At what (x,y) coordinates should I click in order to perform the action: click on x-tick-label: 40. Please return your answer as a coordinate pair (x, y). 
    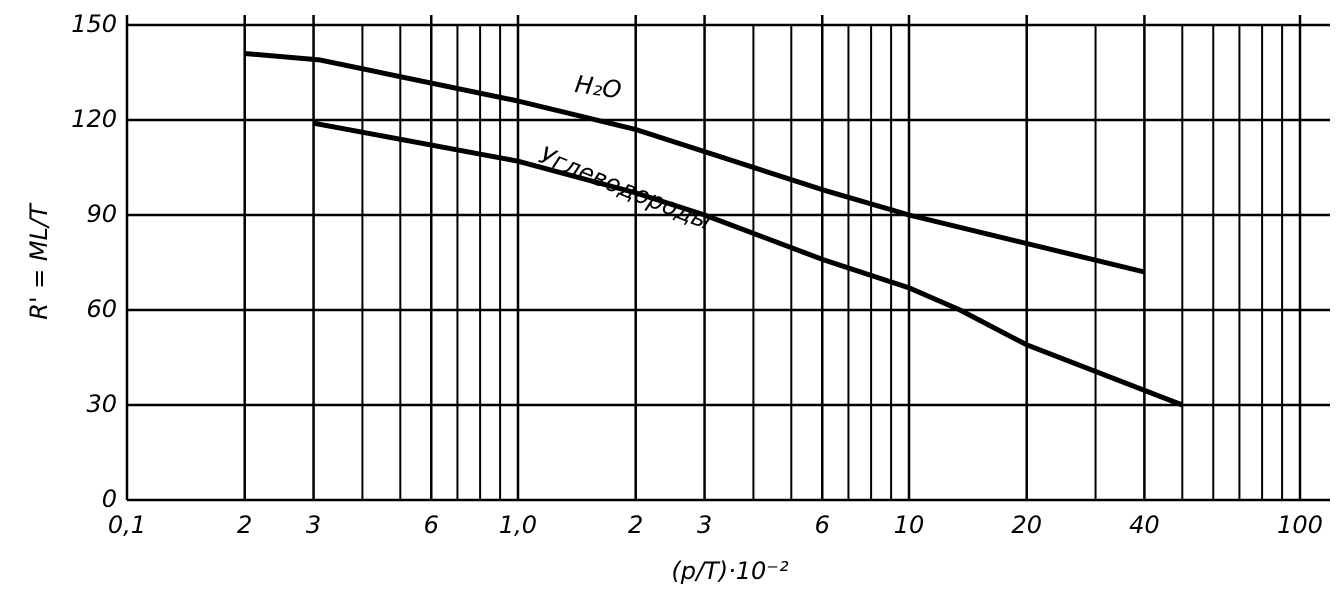
    Looking at the image, I should click on (1144, 525).